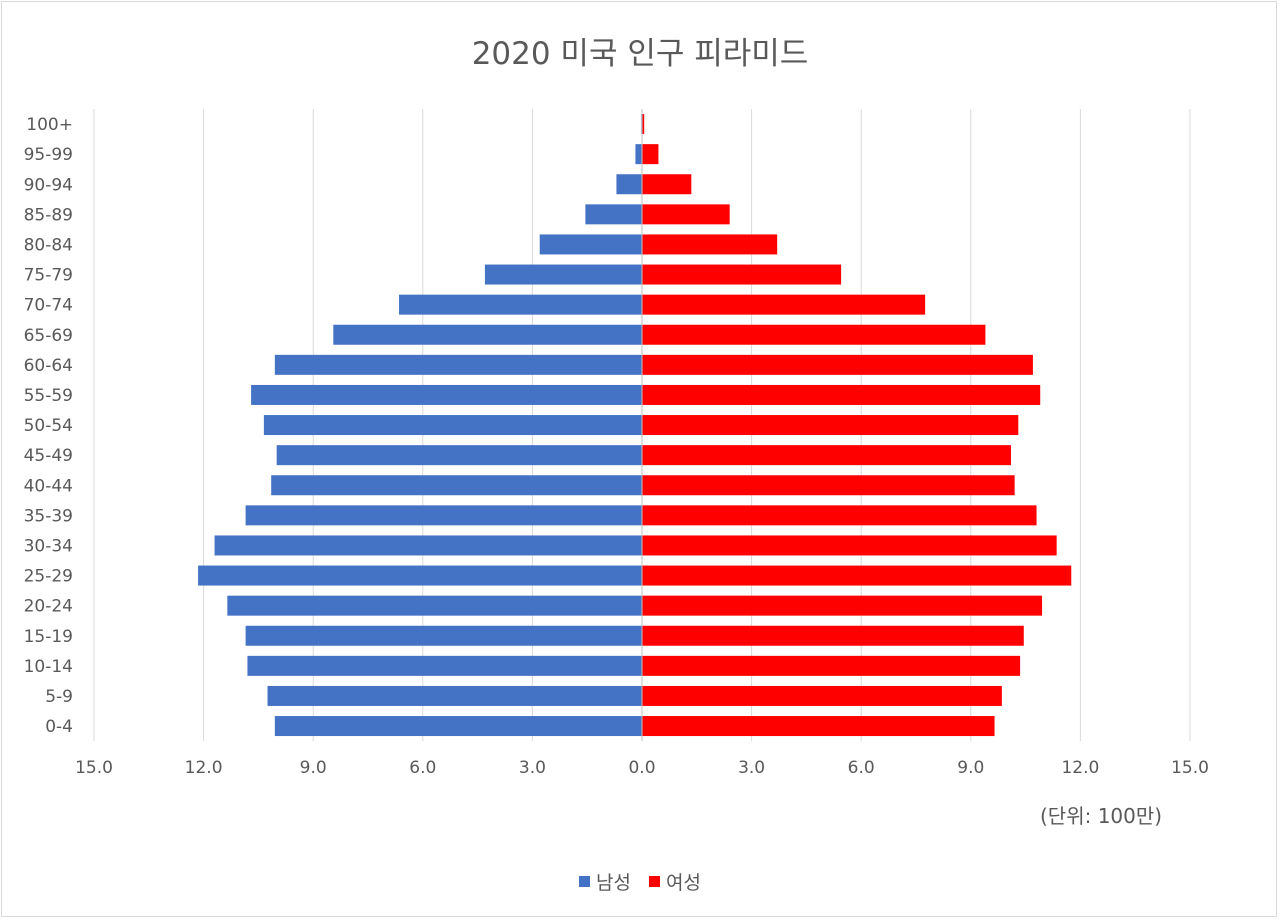 The height and width of the screenshot is (920, 1280). What do you see at coordinates (584, 881) in the screenshot?
I see `legend-swatch-male` at bounding box center [584, 881].